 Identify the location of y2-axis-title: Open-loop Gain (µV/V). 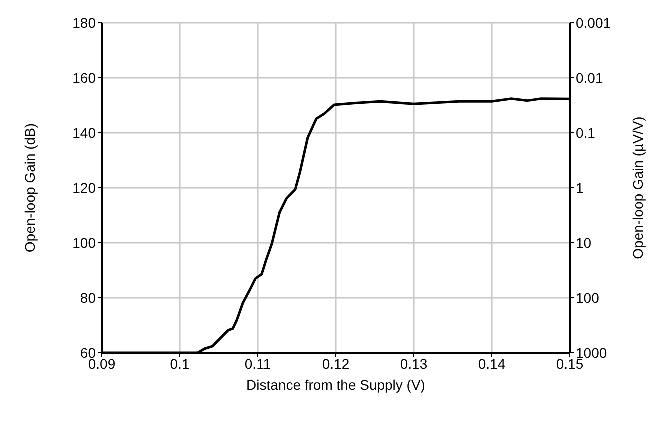
(638, 188).